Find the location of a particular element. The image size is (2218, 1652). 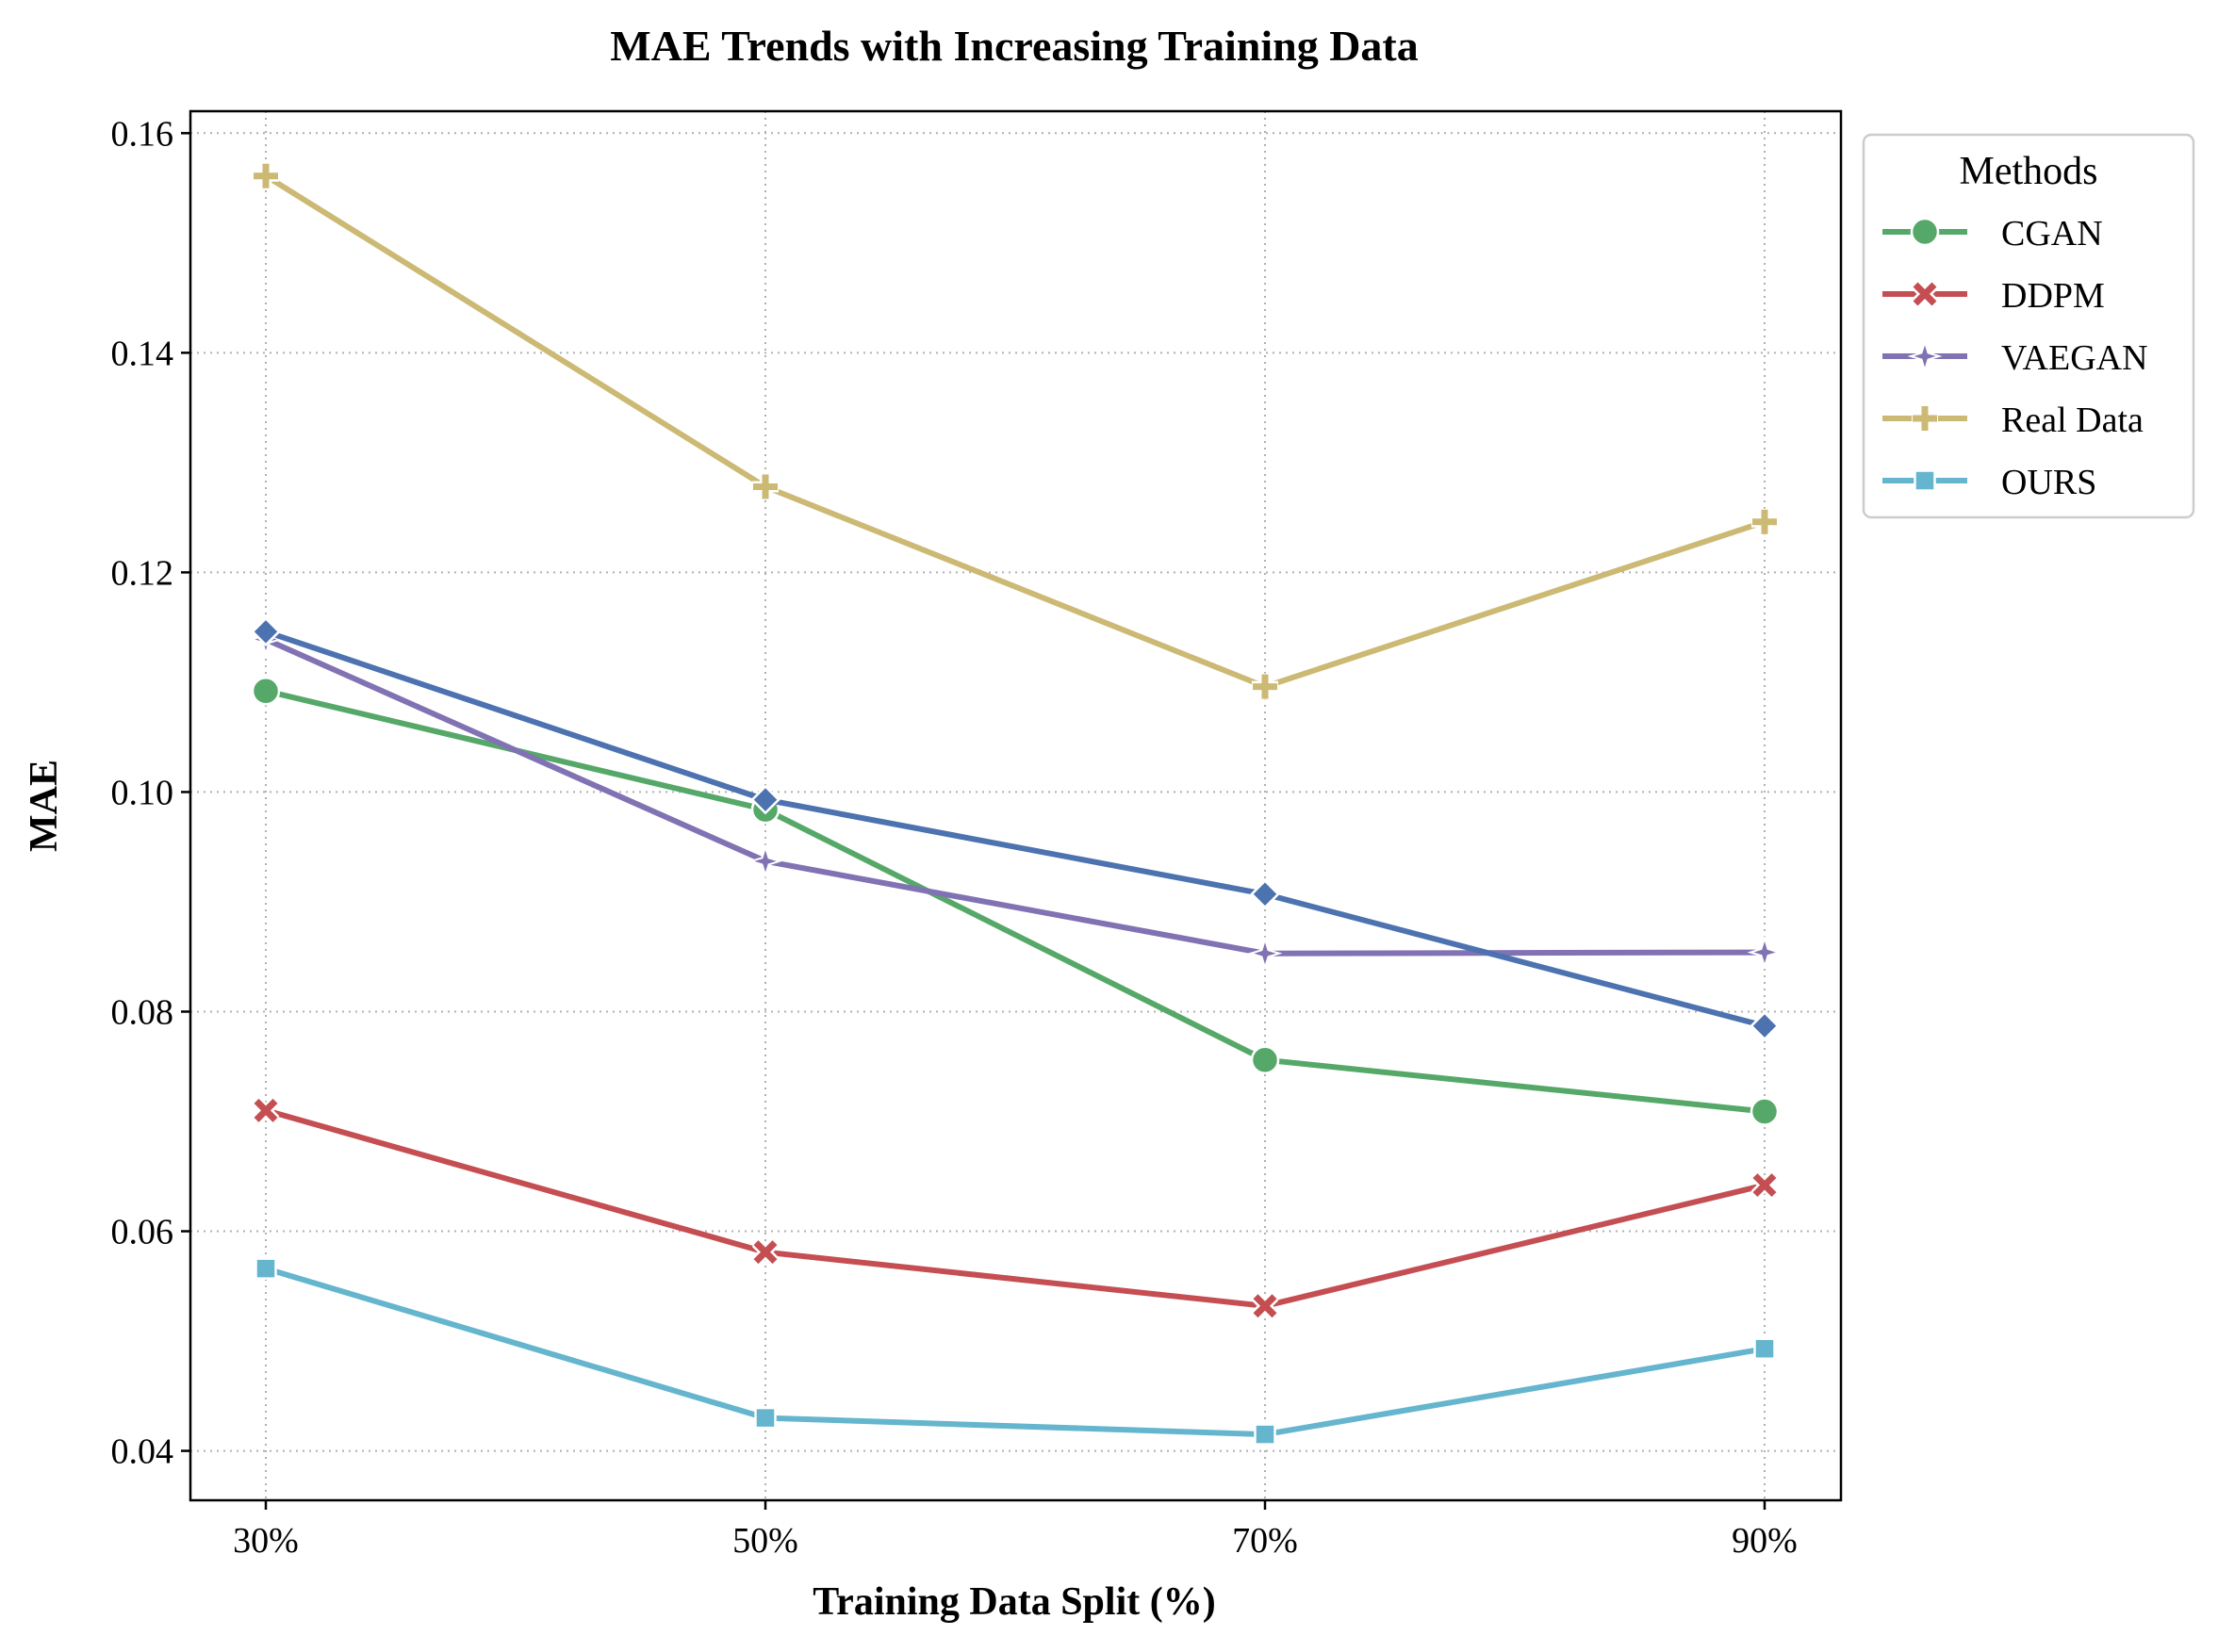

legend-item-ddpm: DDPM is located at coordinates (1993, 296).